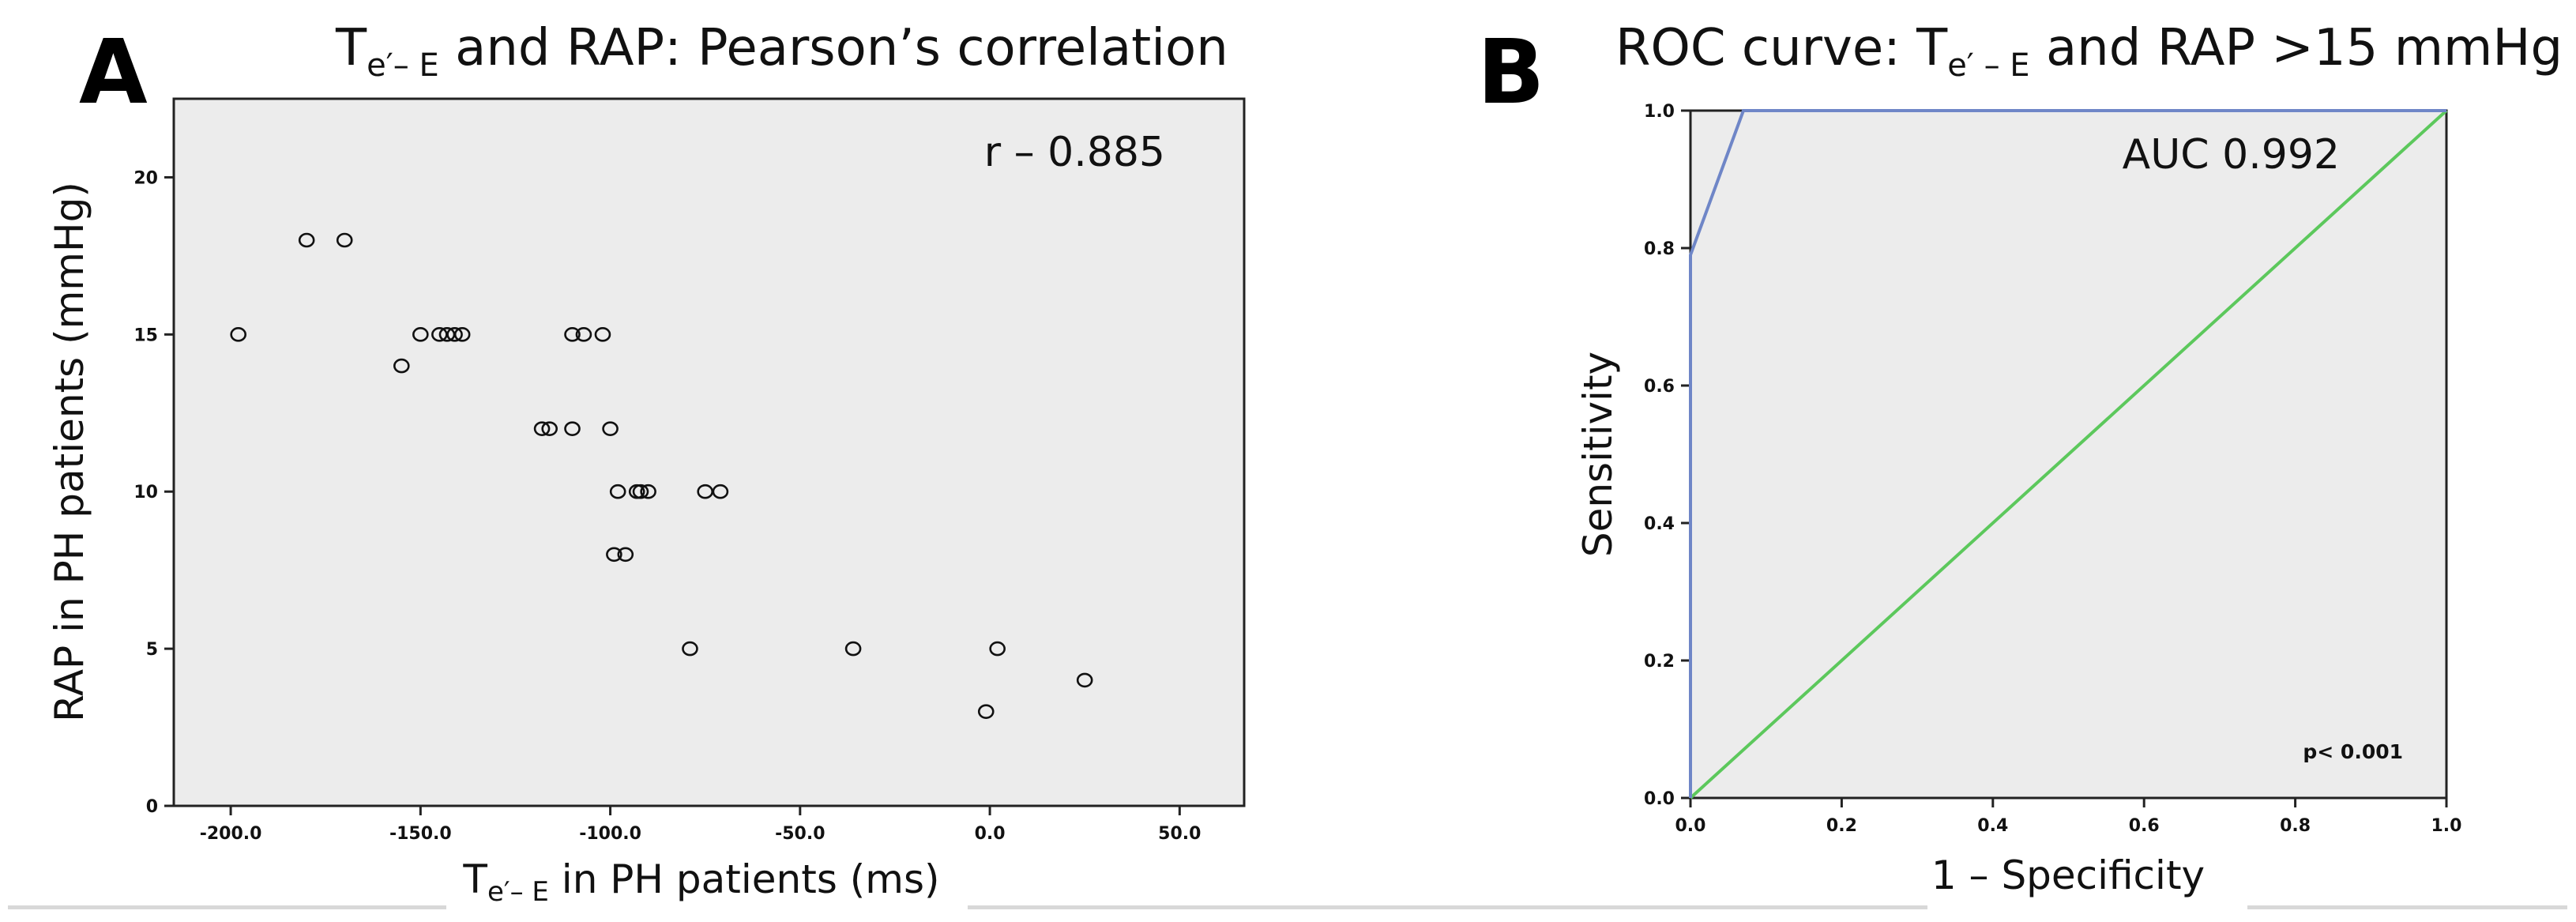 This screenshot has height=922, width=2576. Describe the element at coordinates (1660, 249) in the screenshot. I see `panel-b-y-tick-label: 0.8` at that location.